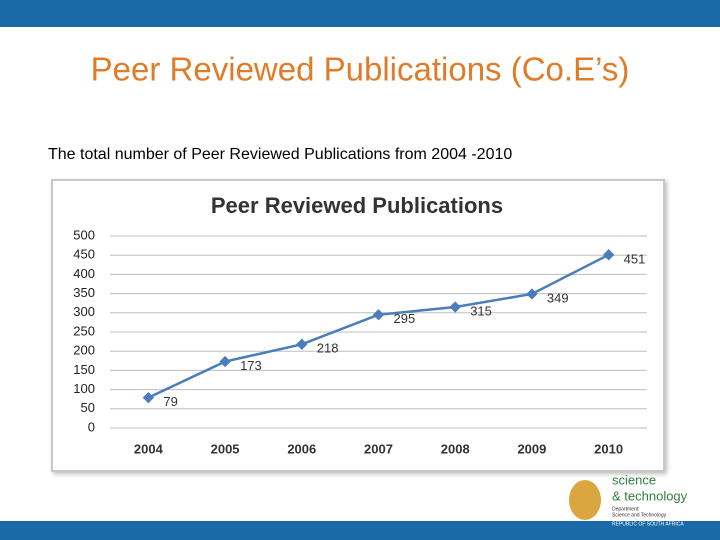 Image resolution: width=720 pixels, height=540 pixels. I want to click on y-tick-label: 100, so click(84, 388).